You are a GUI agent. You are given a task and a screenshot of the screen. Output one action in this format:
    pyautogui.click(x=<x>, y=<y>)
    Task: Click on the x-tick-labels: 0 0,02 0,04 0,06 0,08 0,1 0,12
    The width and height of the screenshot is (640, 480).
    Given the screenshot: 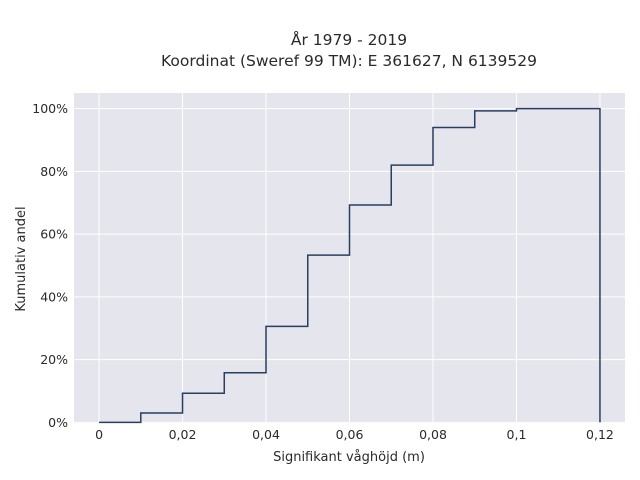 What is the action you would take?
    pyautogui.click(x=354, y=434)
    